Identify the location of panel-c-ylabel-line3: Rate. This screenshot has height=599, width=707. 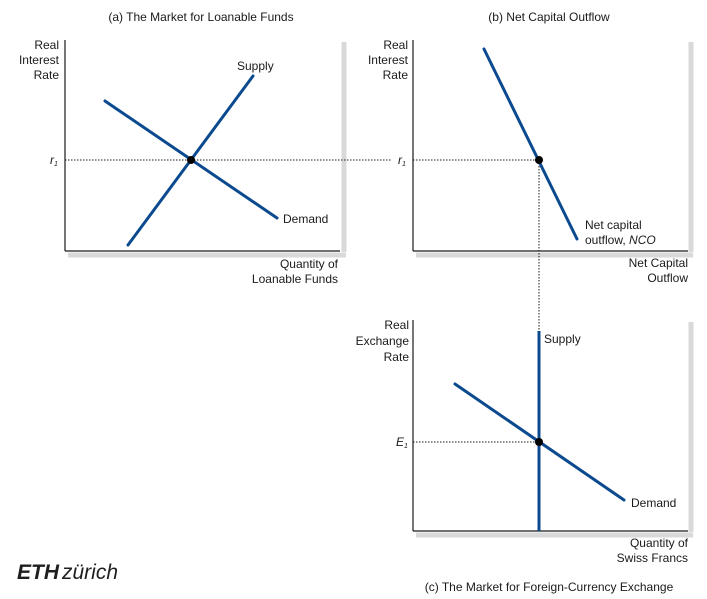
(397, 357).